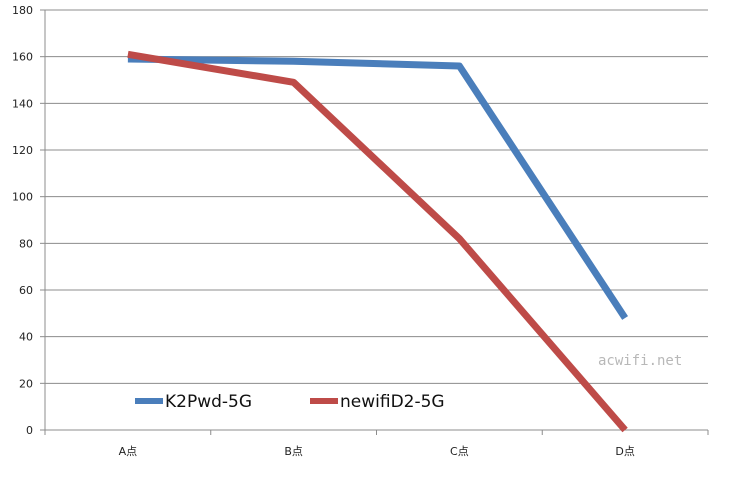  I want to click on y-tick-label: 80, so click(26, 243).